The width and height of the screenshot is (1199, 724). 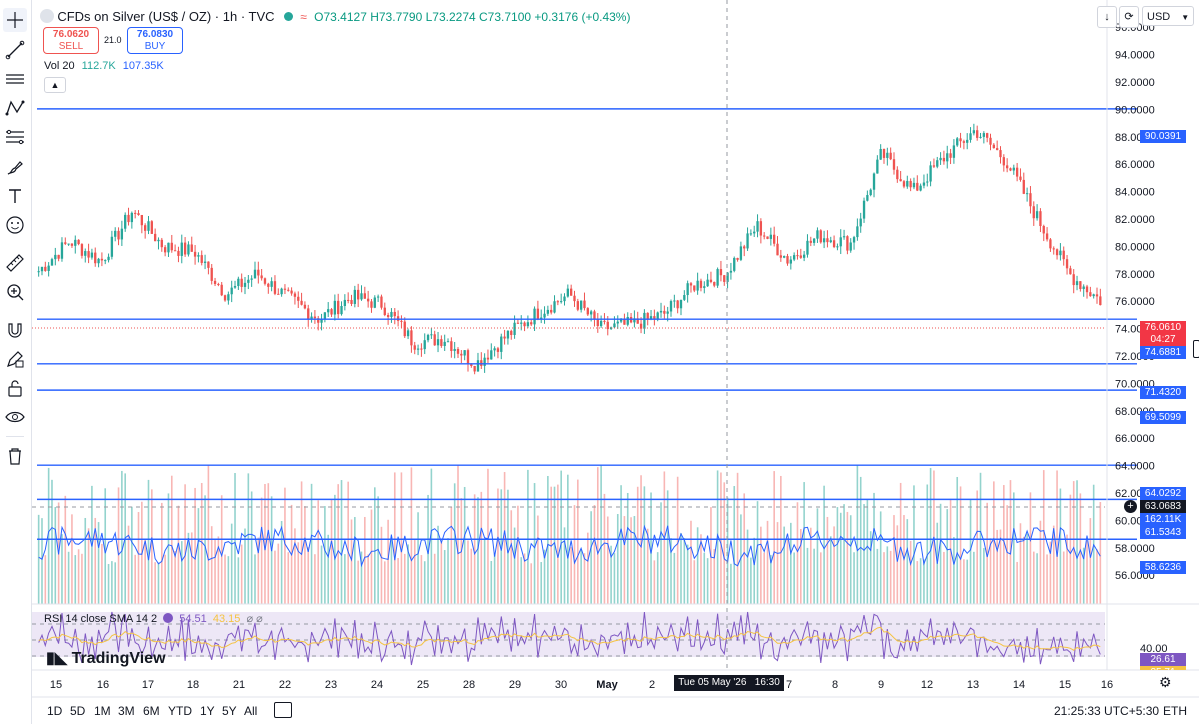 I want to click on clock: 21:25:33 UTC+5:30, so click(x=1107, y=711).